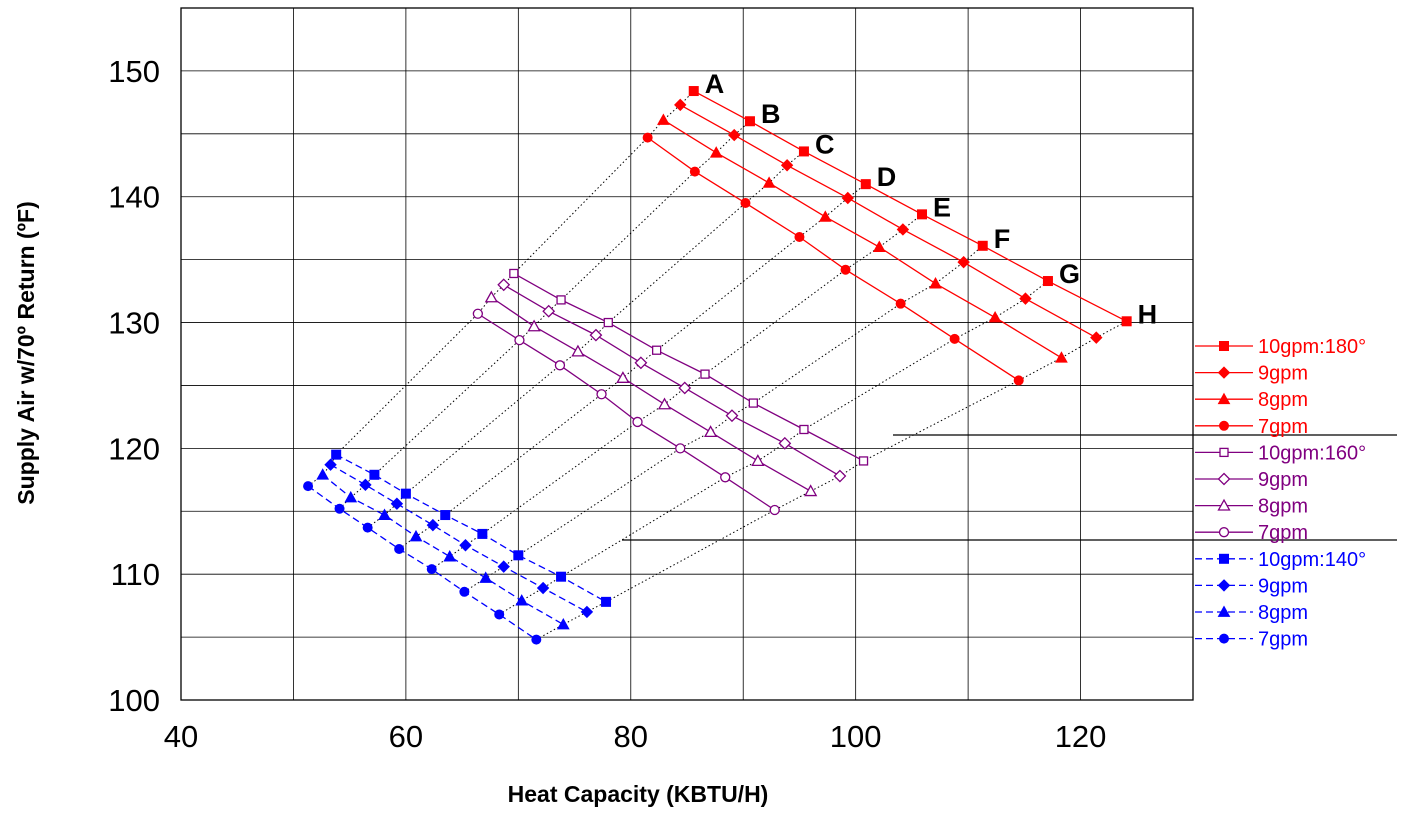  I want to click on curve-label: A, so click(715, 84).